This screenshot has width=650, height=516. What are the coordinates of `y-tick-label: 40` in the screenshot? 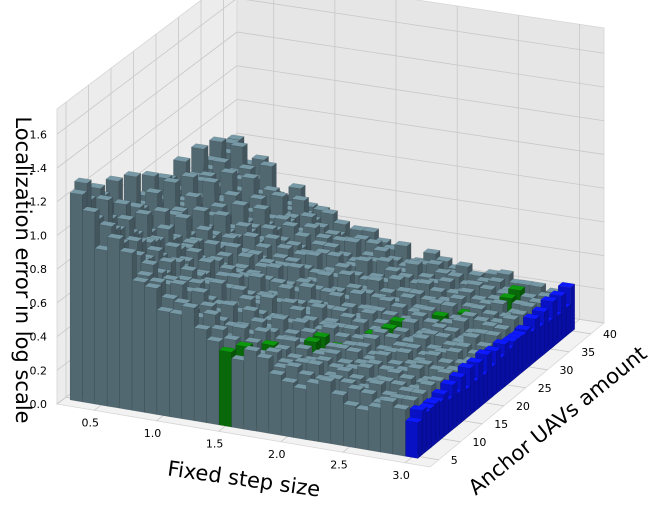 It's located at (610, 334).